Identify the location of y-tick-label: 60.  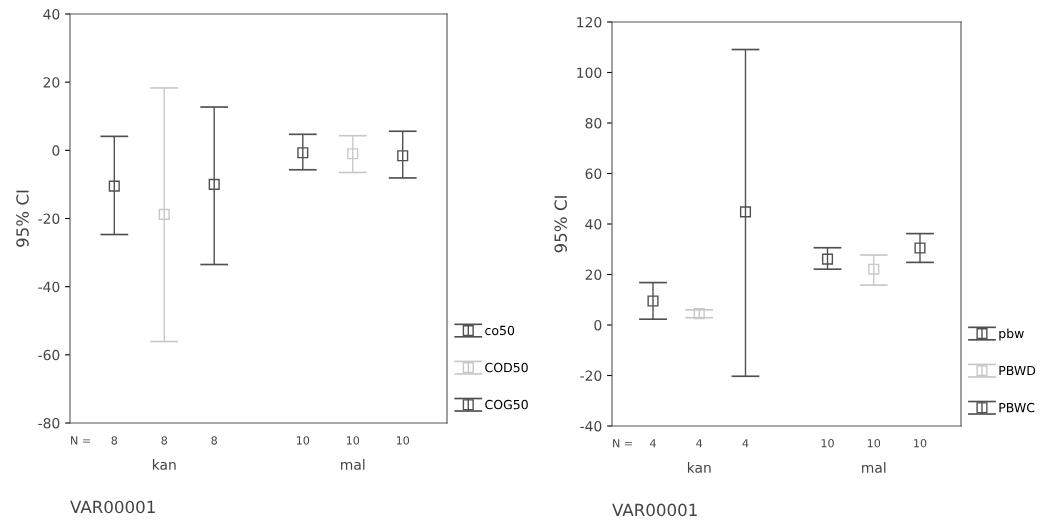
(593, 173).